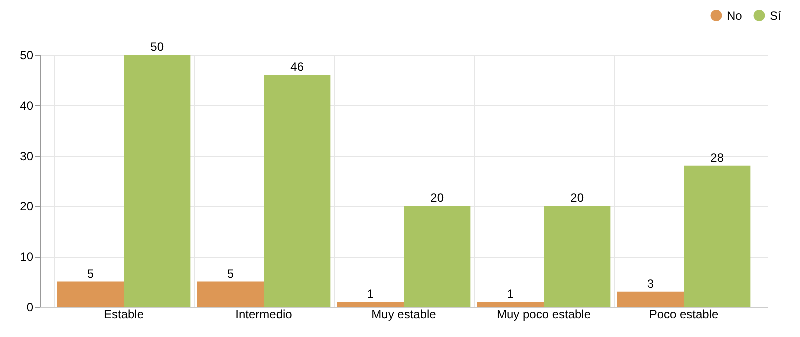  What do you see at coordinates (650, 283) in the screenshot?
I see `data-label: 3` at bounding box center [650, 283].